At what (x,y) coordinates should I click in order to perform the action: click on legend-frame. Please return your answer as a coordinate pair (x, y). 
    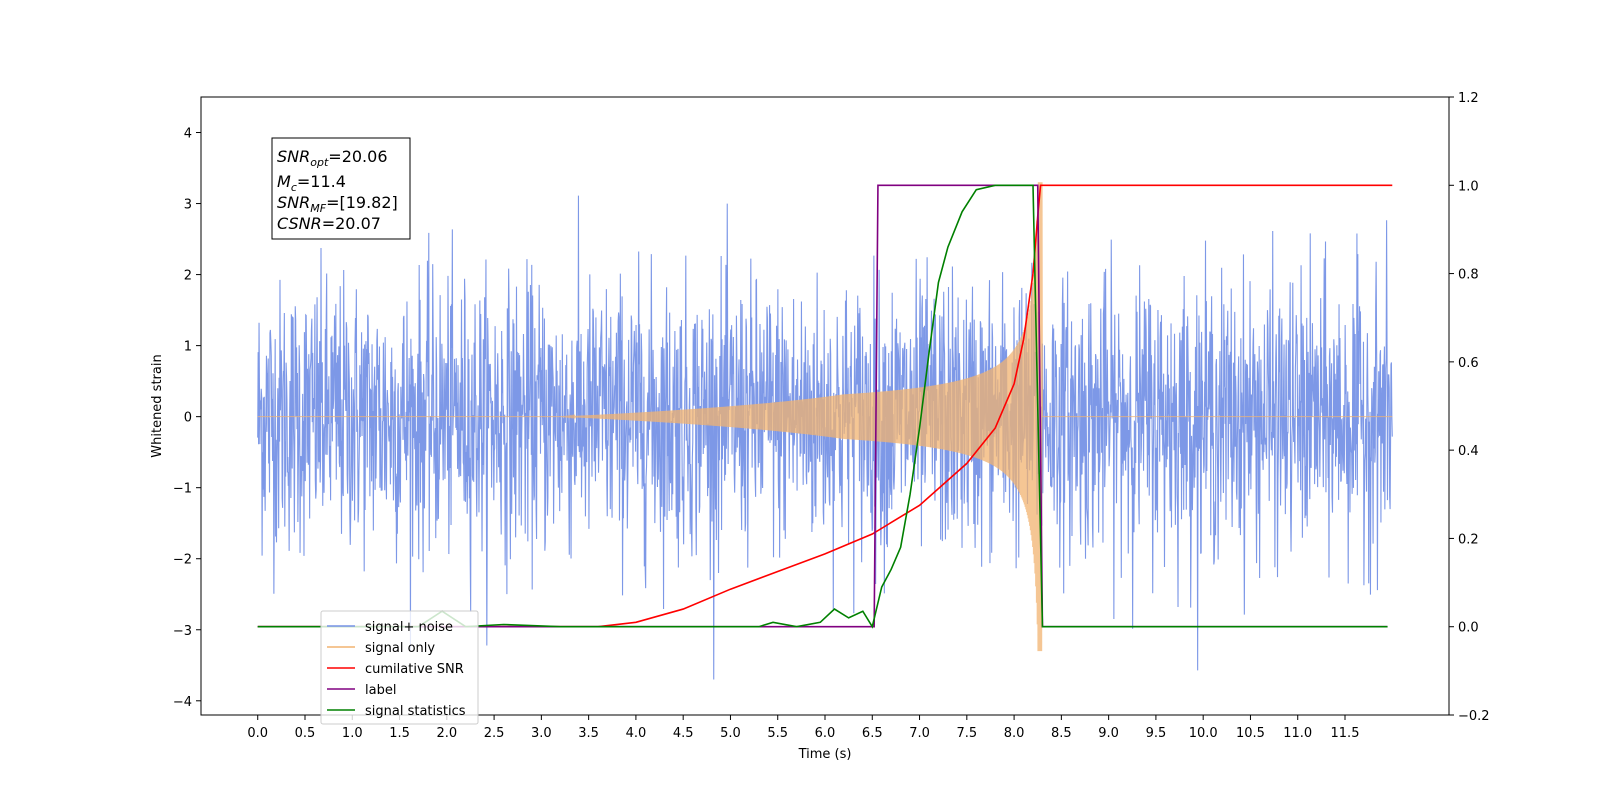
    Looking at the image, I should click on (399, 667).